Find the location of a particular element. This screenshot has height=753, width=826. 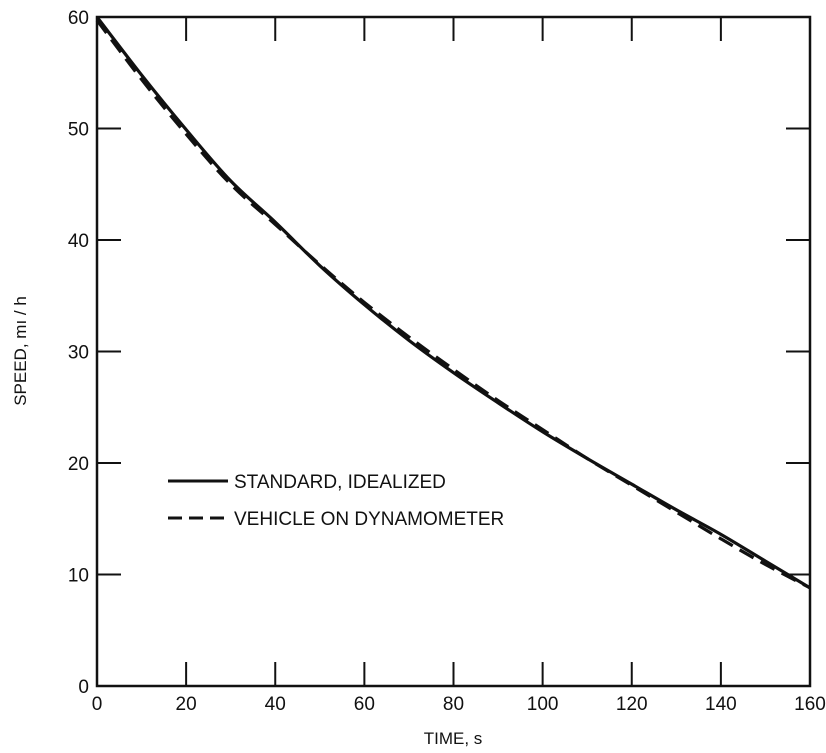

legend-label-standard: STANDARD, IDEALIZED is located at coordinates (340, 482).